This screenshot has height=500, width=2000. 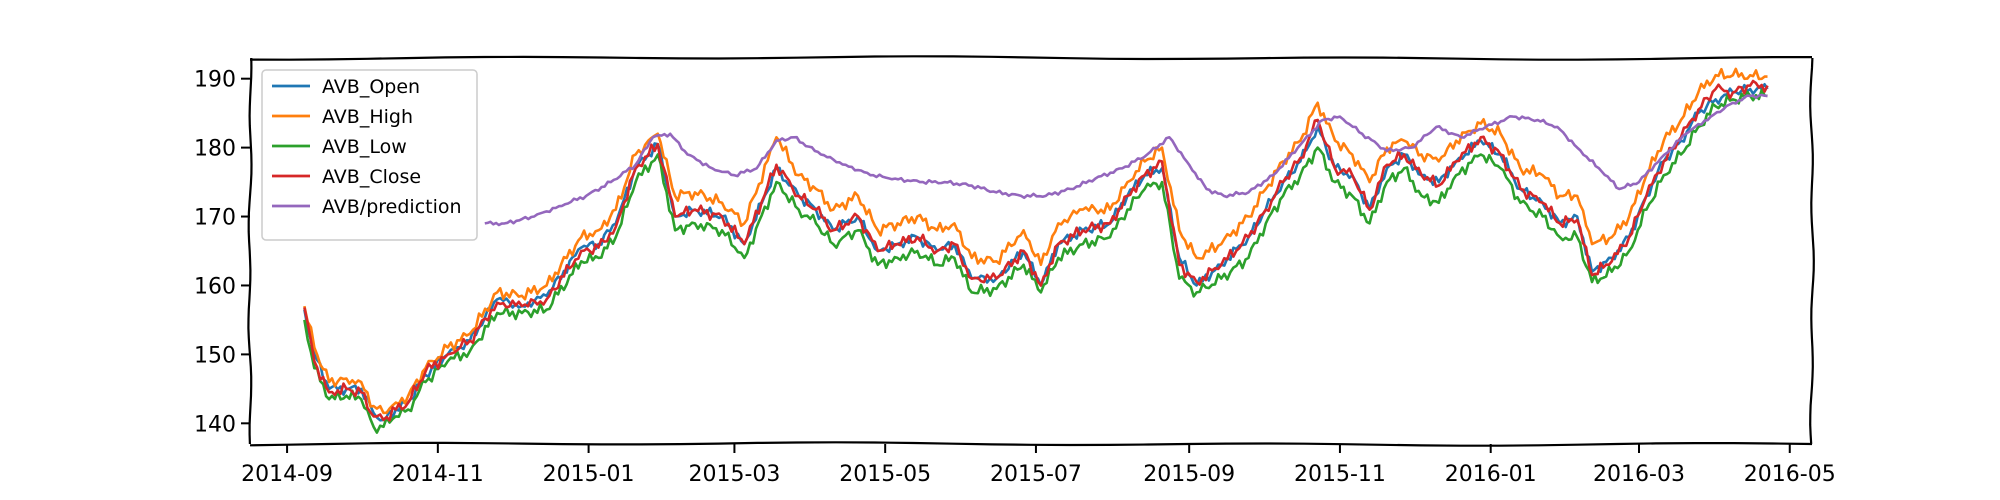 What do you see at coordinates (215, 149) in the screenshot?
I see `y-tick-label: 180` at bounding box center [215, 149].